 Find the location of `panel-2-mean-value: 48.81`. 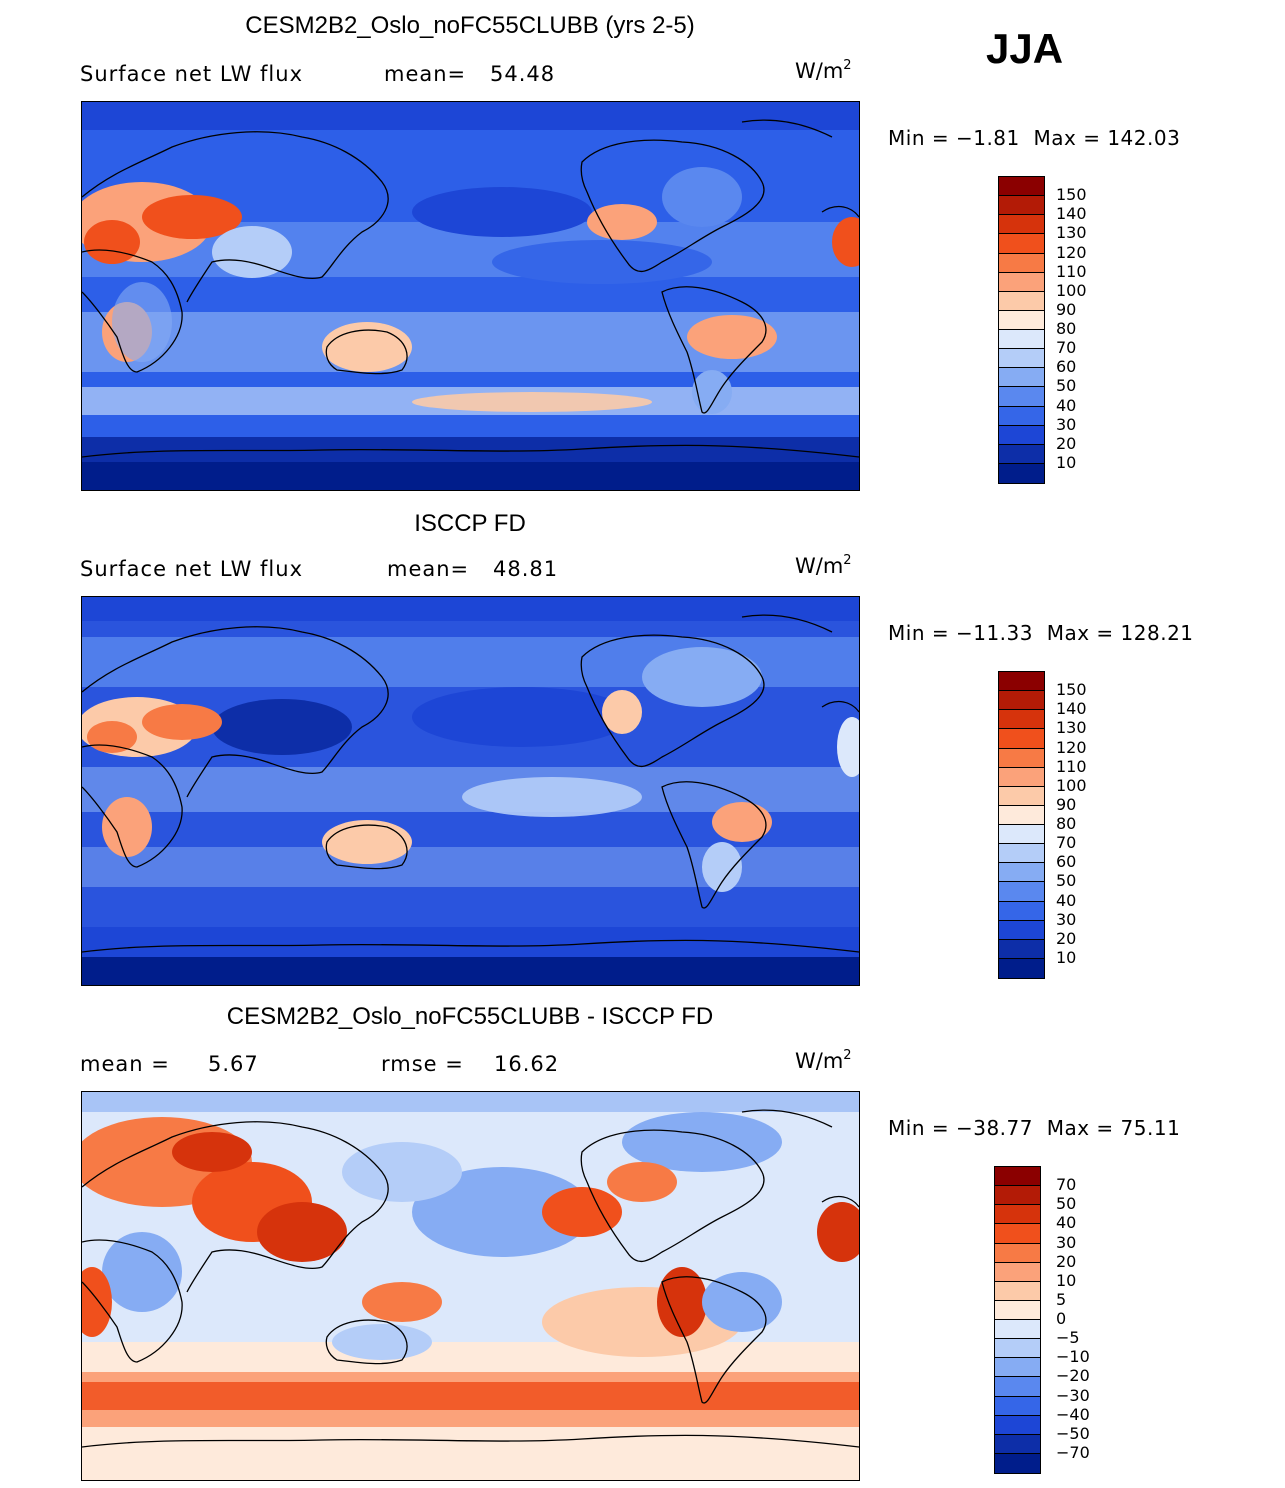

panel-2-mean-value: 48.81 is located at coordinates (526, 569).